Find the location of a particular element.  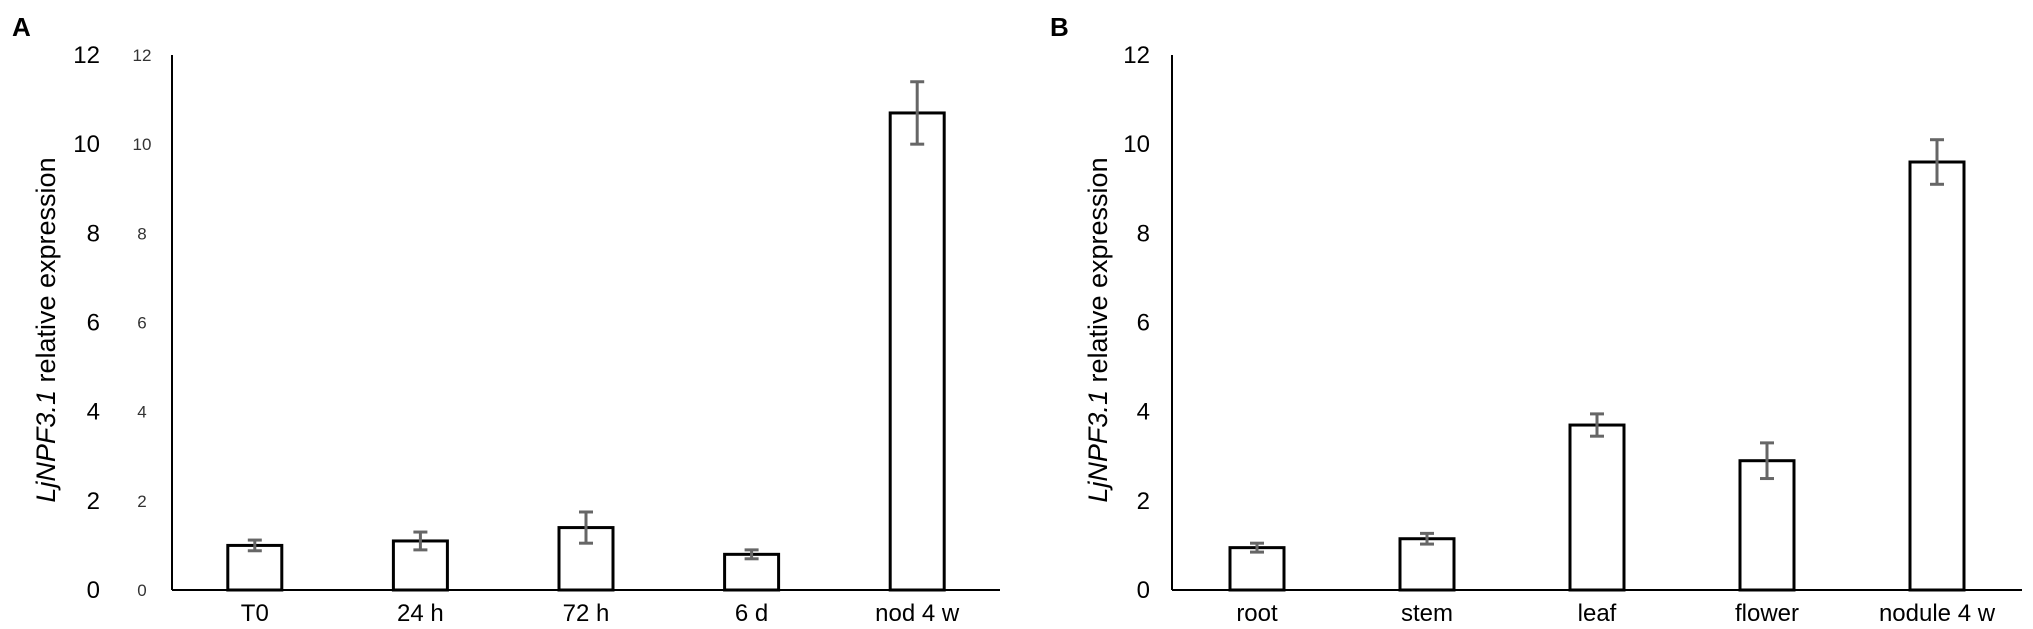

x-tick-label: flower is located at coordinates (1767, 613).